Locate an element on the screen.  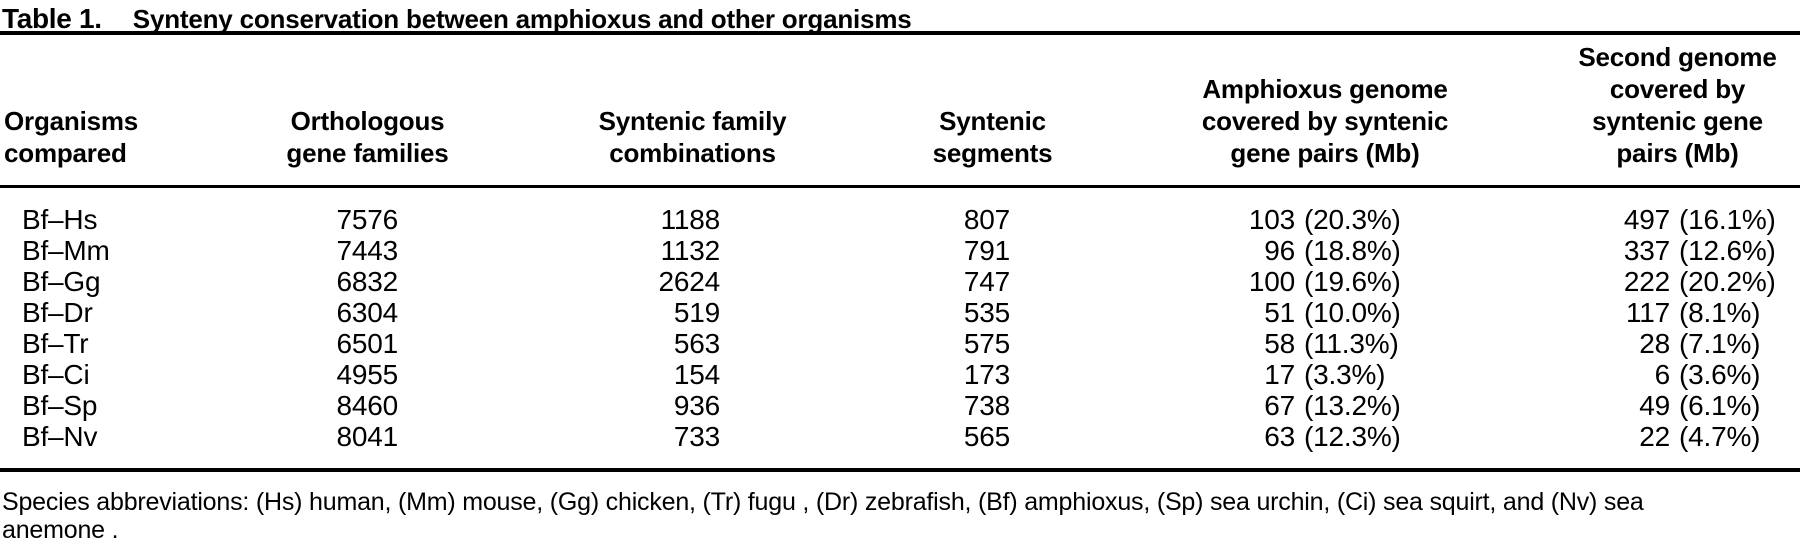
table-row: Bf–Dr 6304 519 535 51 (10.0%) 117 (8.1%) is located at coordinates (900, 312).